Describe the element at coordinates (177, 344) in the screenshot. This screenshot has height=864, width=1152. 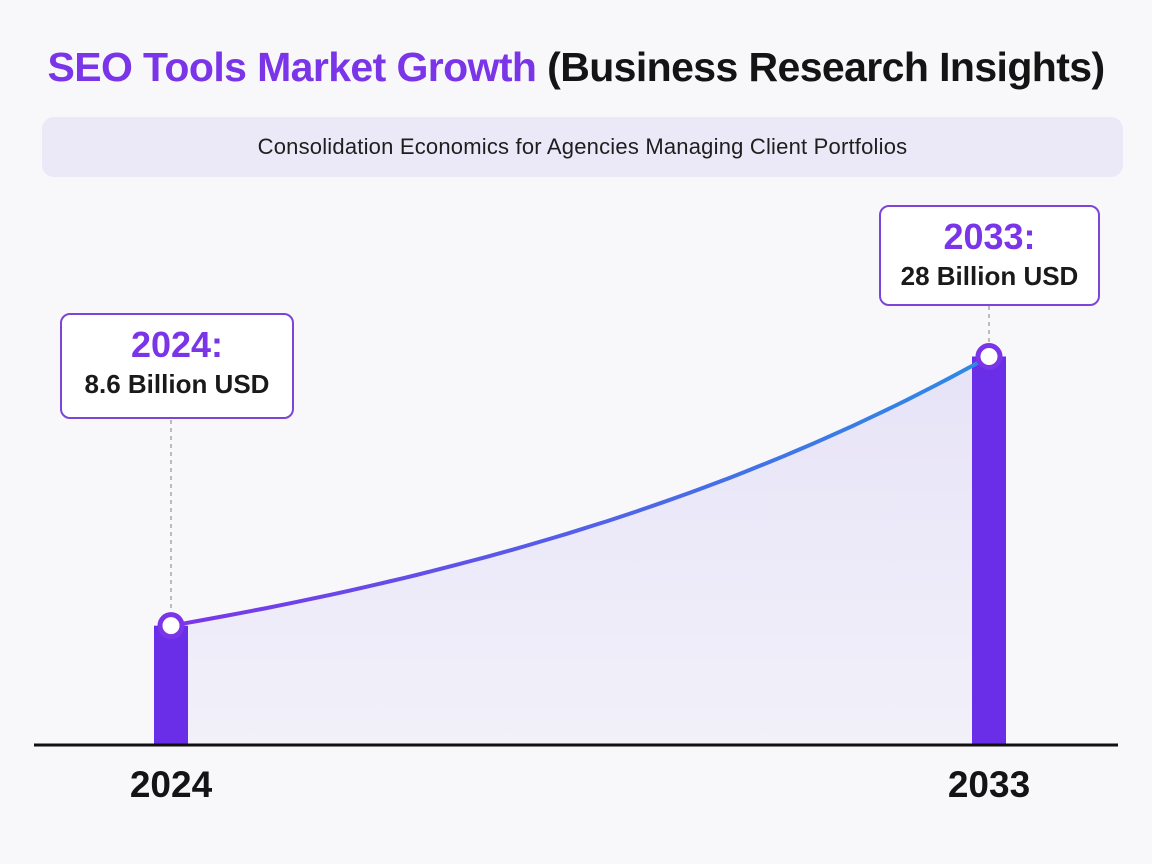
I see `callout-year: 2024:` at that location.